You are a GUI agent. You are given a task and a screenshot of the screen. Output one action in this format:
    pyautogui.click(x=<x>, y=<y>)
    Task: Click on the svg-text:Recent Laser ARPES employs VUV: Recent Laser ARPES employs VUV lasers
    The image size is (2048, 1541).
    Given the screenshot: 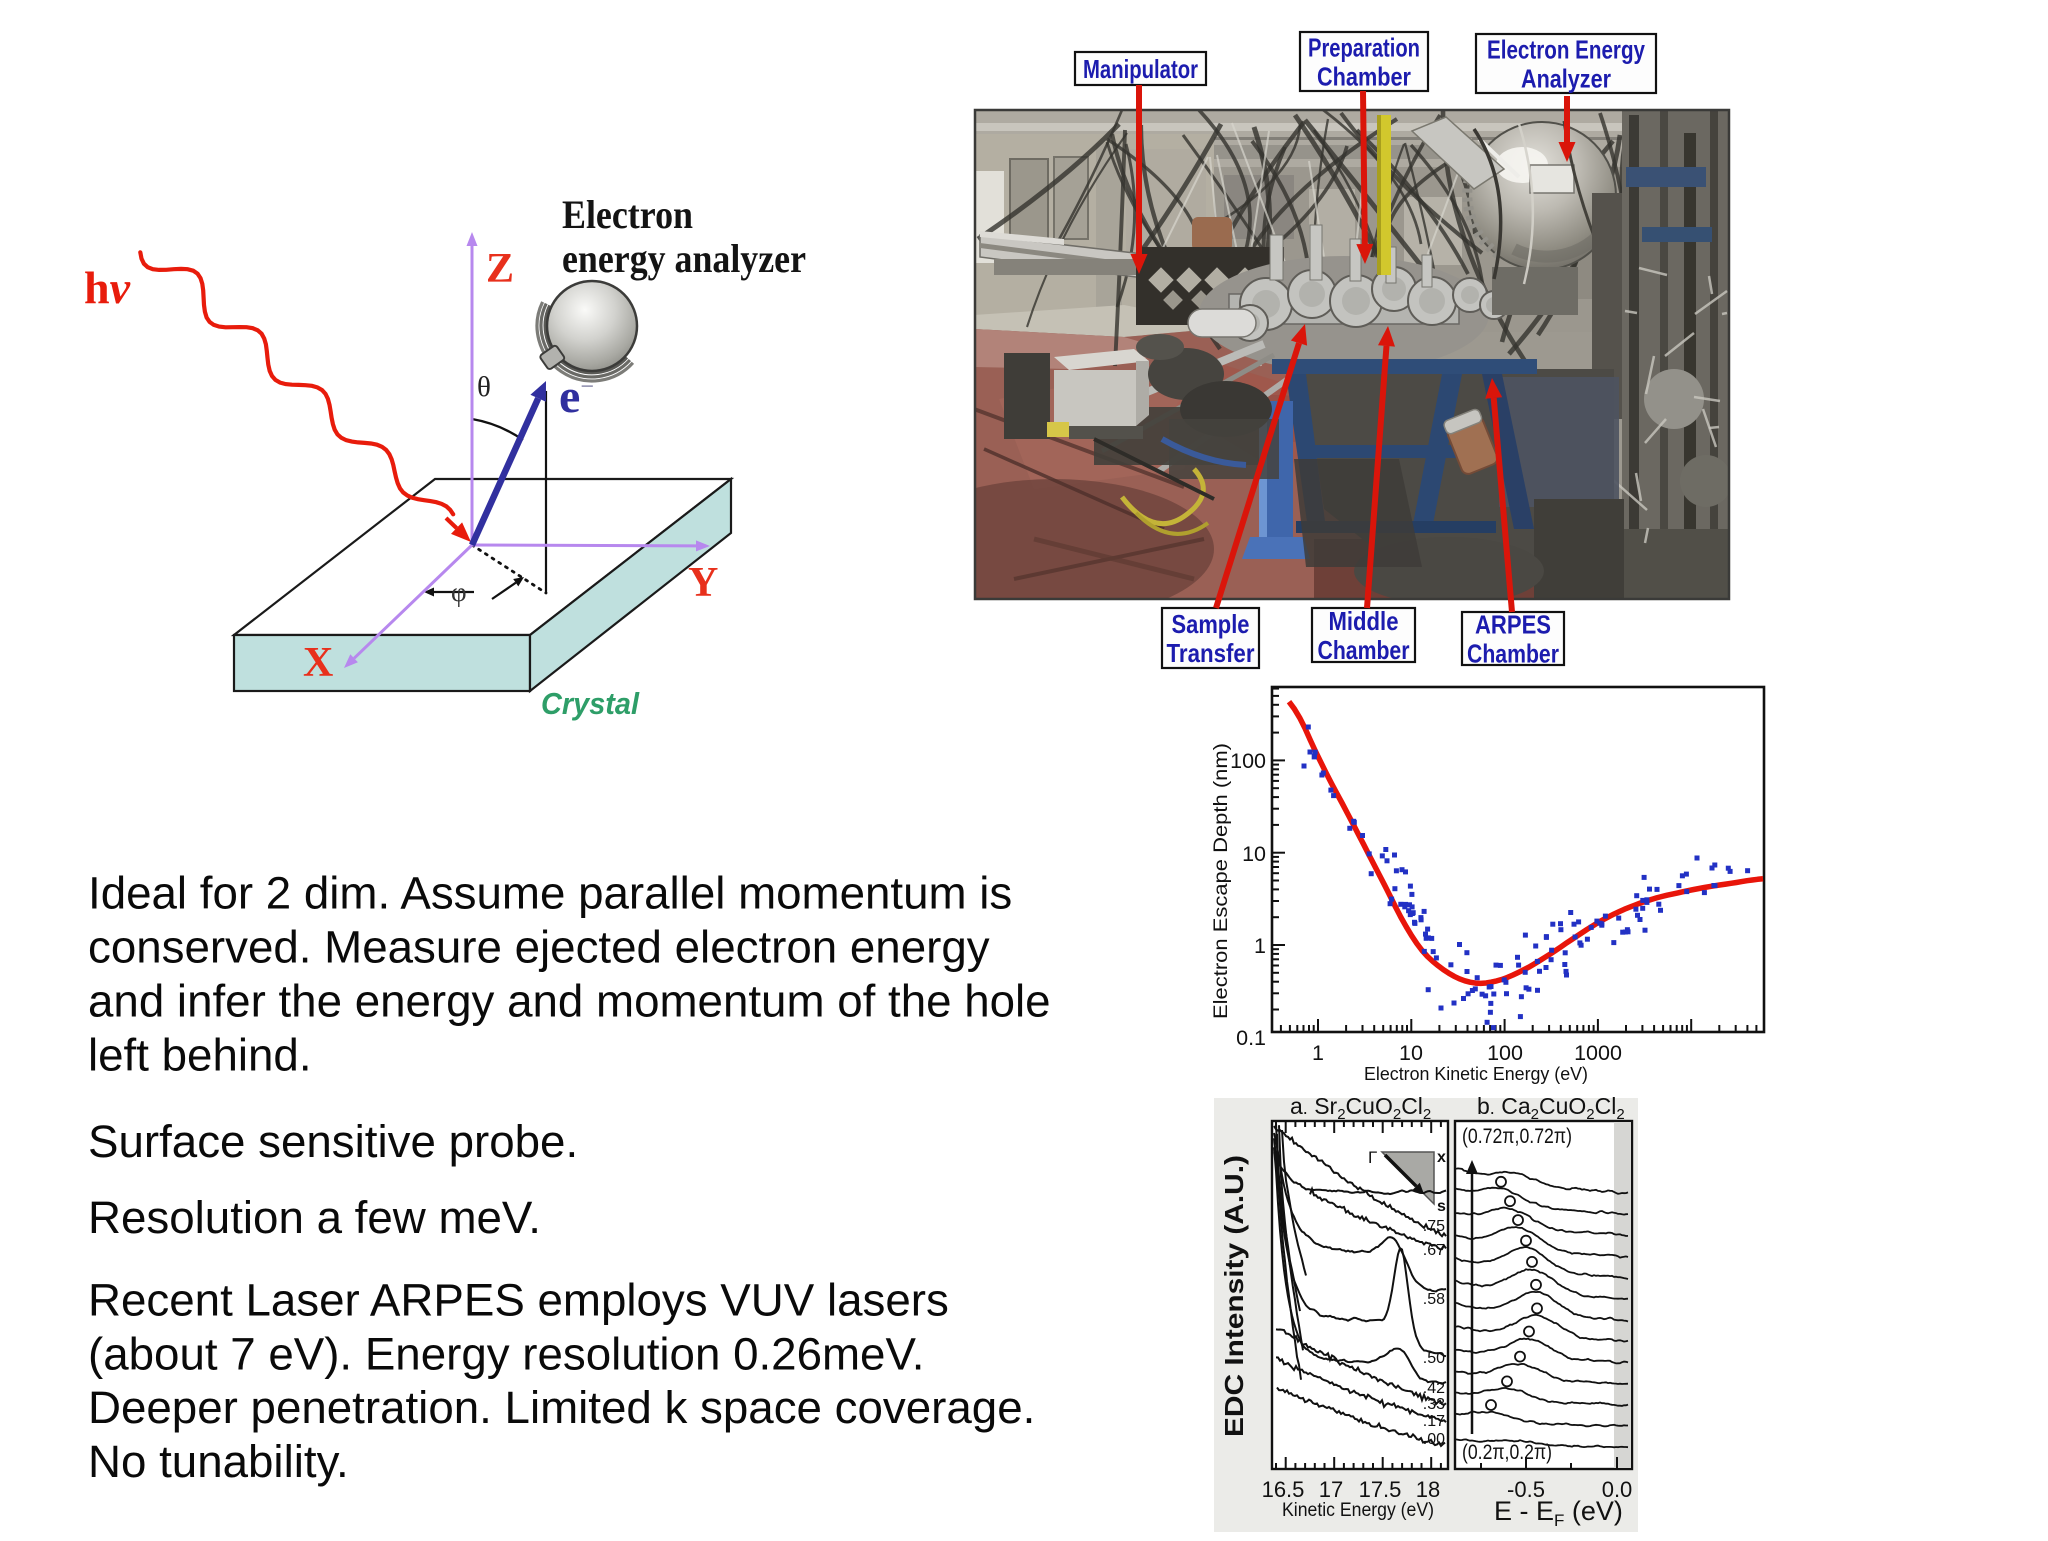 What is the action you would take?
    pyautogui.click(x=518, y=1300)
    